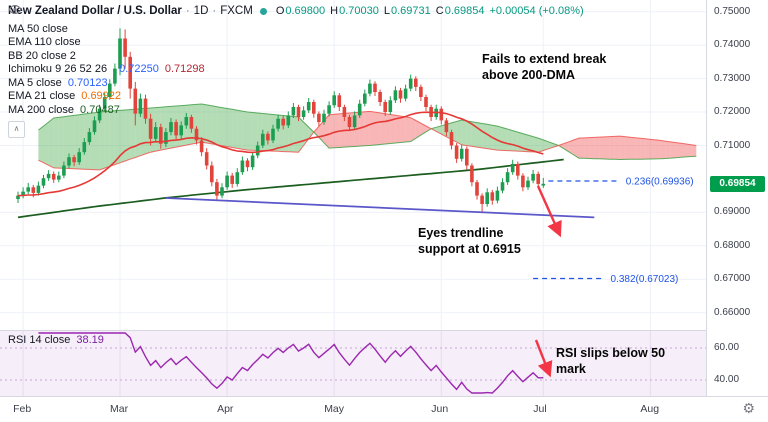 The image size is (768, 422). Describe the element at coordinates (42, 96) in the screenshot. I see `indicator-label: EMA 21 close` at that location.